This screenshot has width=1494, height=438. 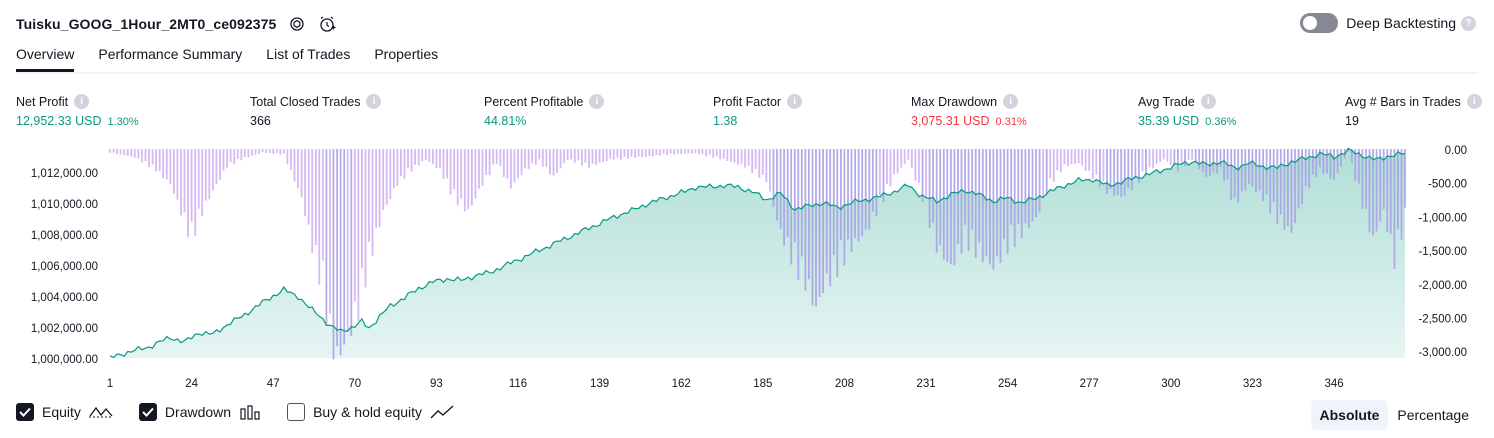 What do you see at coordinates (147, 412) in the screenshot?
I see `drawdown-checkbox` at bounding box center [147, 412].